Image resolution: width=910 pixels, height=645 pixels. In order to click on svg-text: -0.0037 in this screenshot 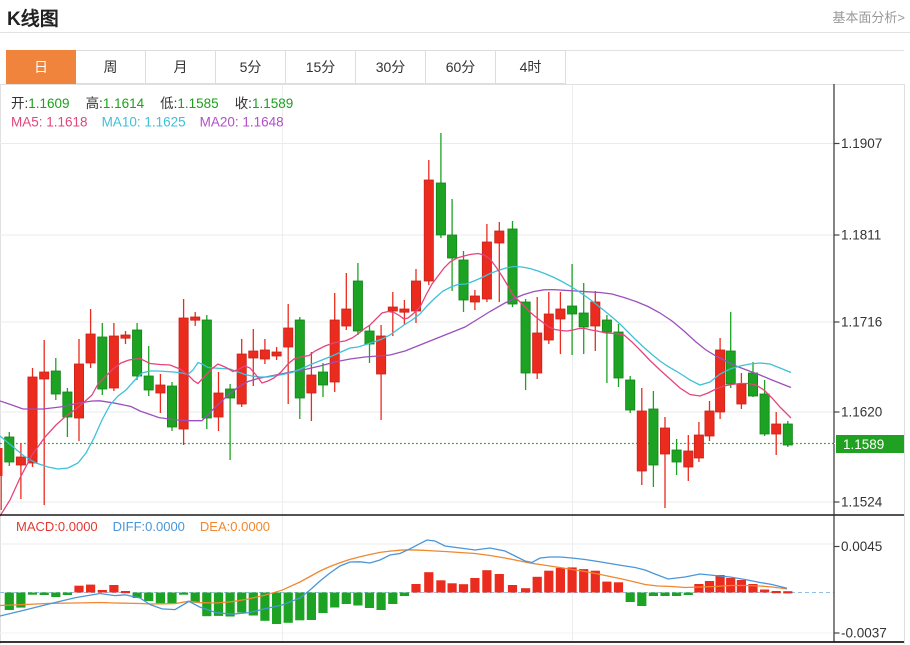, I will do `click(864, 633)`.